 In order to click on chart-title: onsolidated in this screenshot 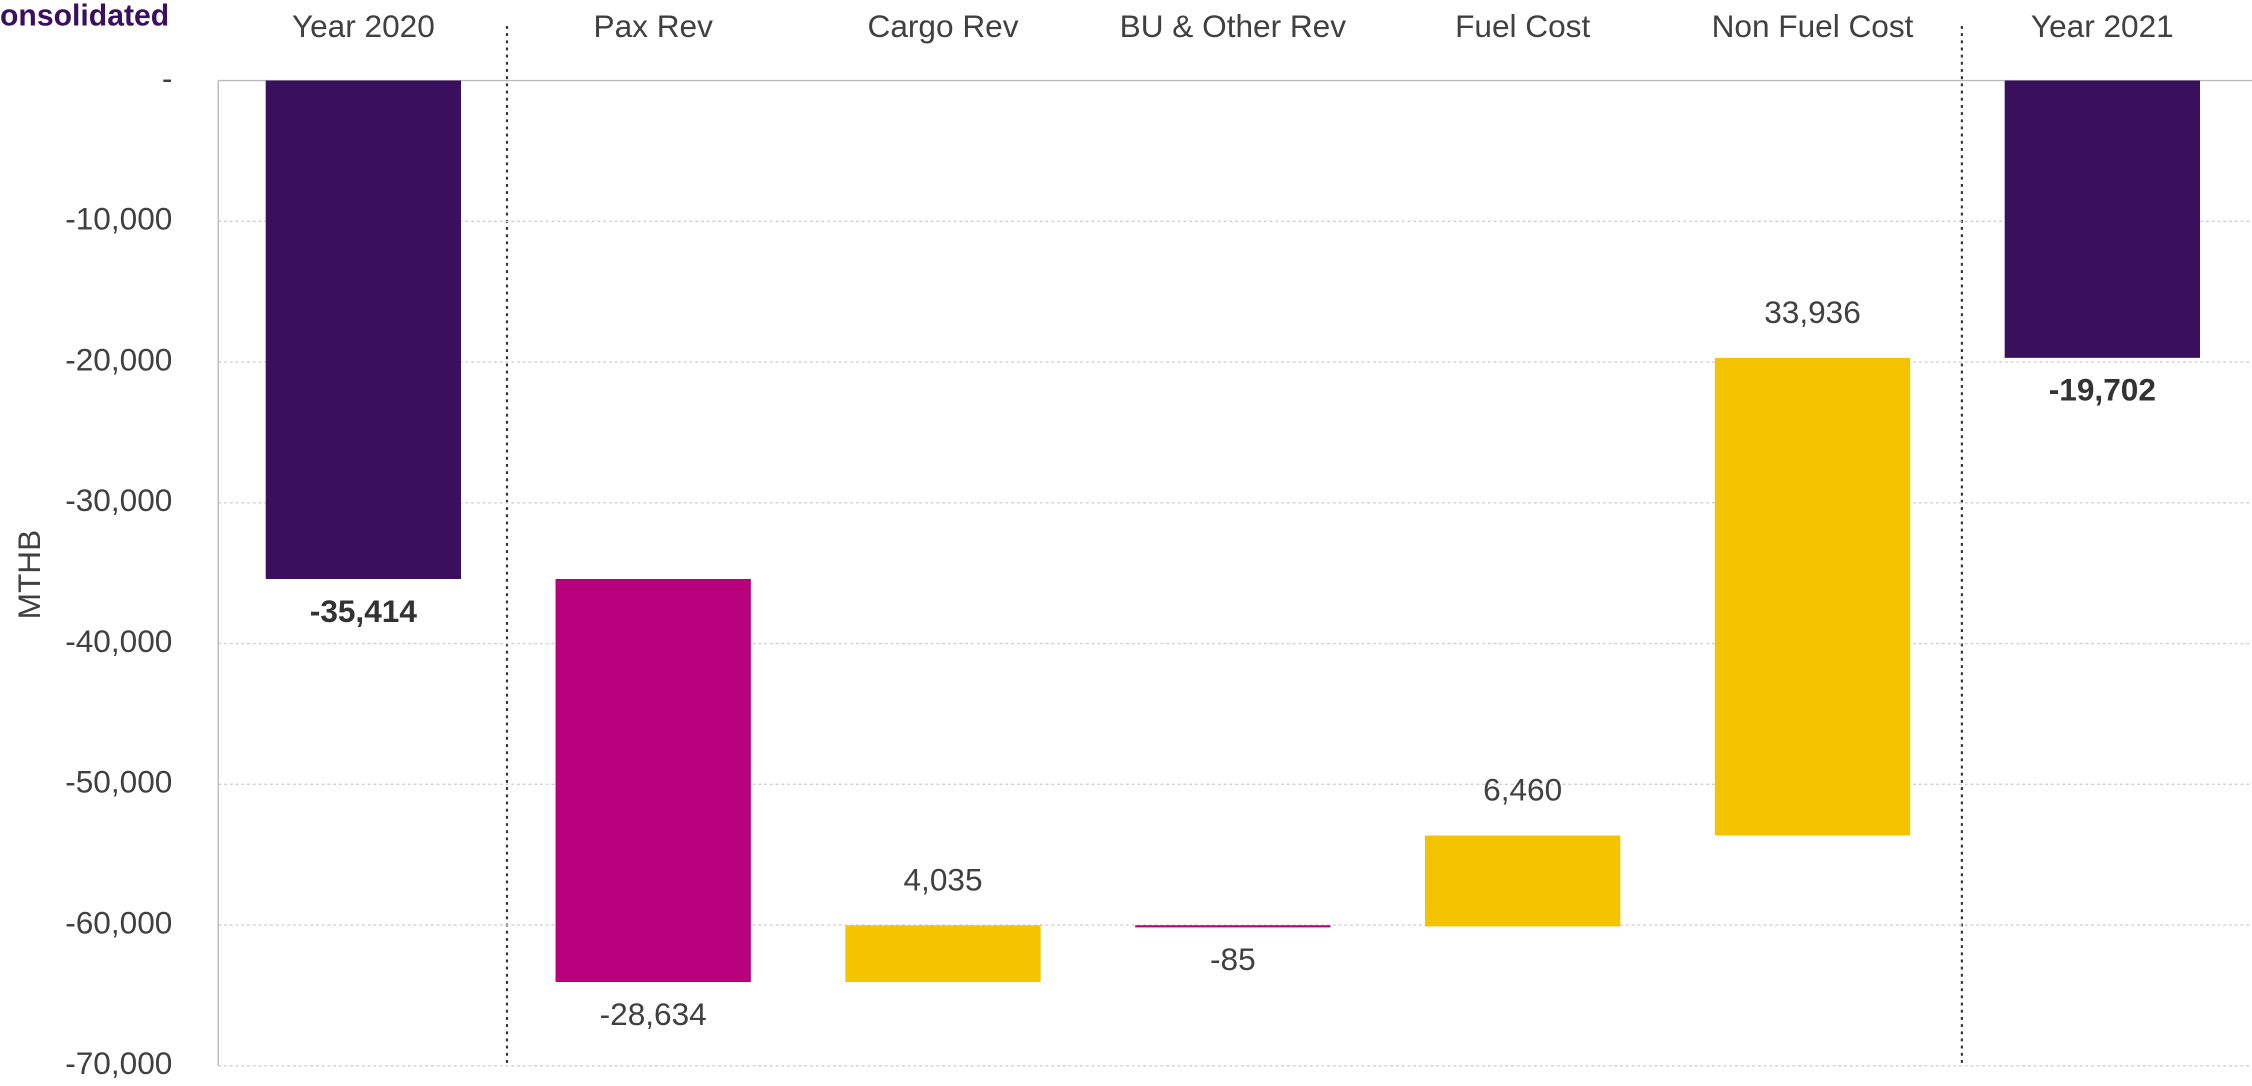, I will do `click(84, 16)`.